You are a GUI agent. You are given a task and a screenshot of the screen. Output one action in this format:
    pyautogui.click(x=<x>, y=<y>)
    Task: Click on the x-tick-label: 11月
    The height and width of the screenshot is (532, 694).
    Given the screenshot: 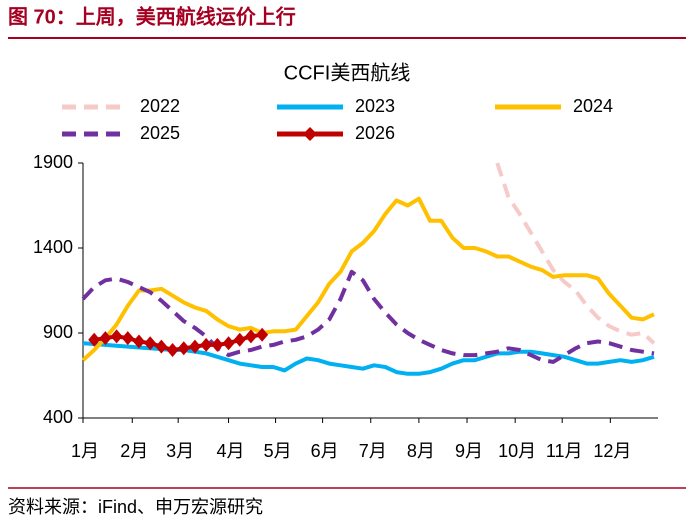 What is the action you would take?
    pyautogui.click(x=564, y=451)
    